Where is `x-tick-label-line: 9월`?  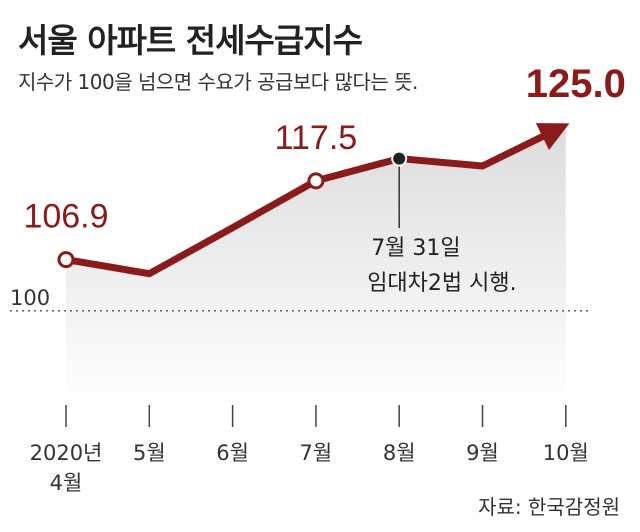
x-tick-label-line: 9월 is located at coordinates (482, 453).